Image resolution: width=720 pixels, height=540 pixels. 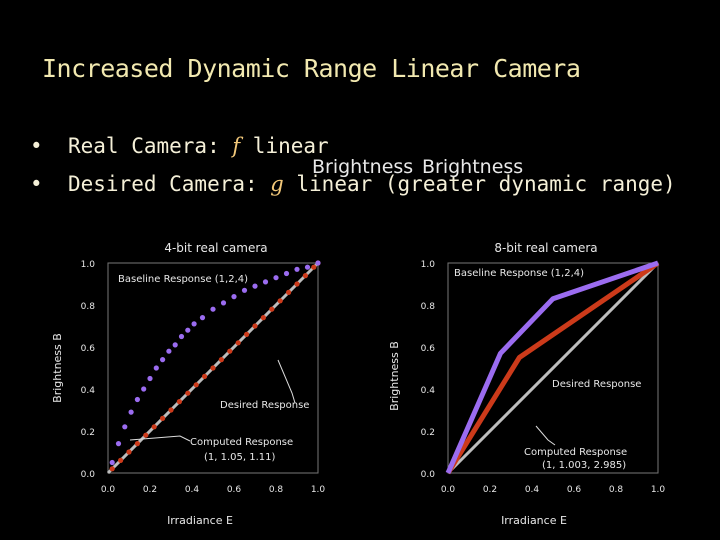 What do you see at coordinates (284, 146) in the screenshot?
I see `bullet-suffix: linear` at bounding box center [284, 146].